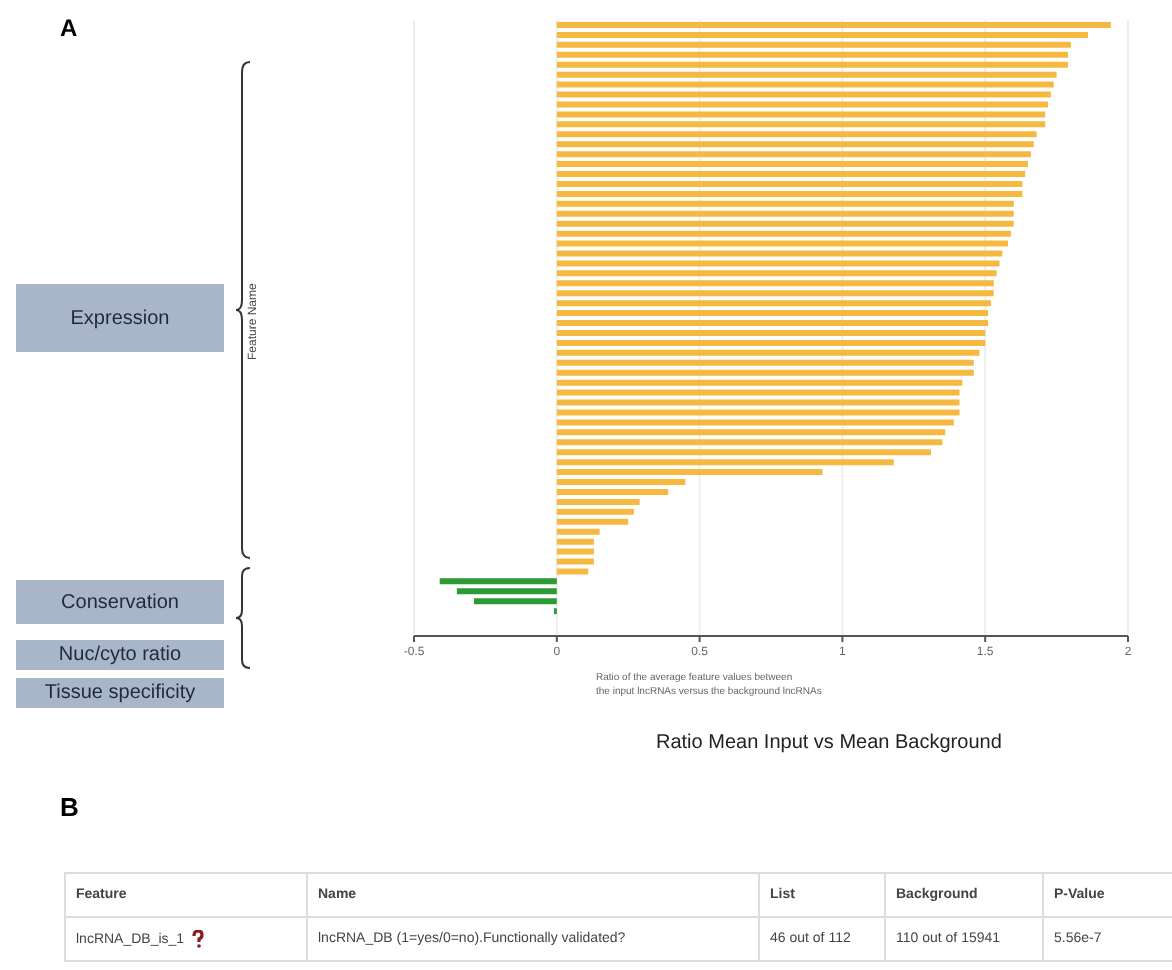  What do you see at coordinates (120, 602) in the screenshot?
I see `text: Conservation` at bounding box center [120, 602].